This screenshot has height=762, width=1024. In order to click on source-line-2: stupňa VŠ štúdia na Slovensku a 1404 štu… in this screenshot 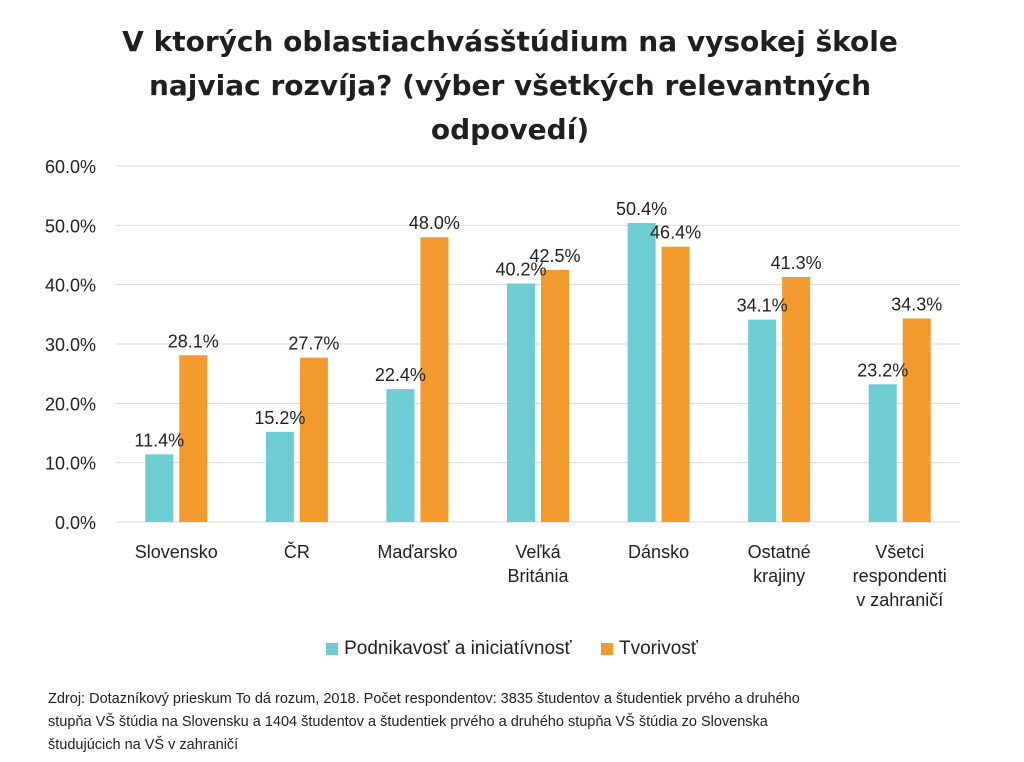, I will do `click(408, 722)`.